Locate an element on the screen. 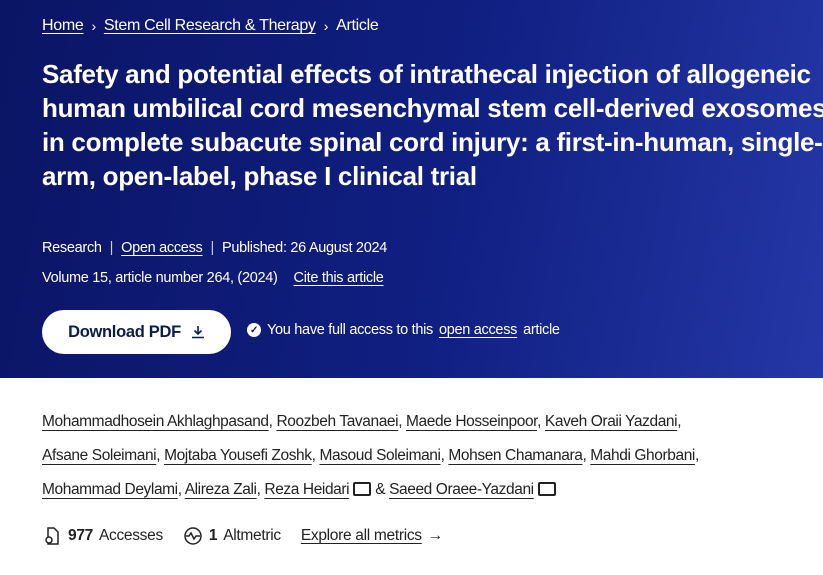 This screenshot has width=823, height=575. access-text: You have full access to this is located at coordinates (350, 330).